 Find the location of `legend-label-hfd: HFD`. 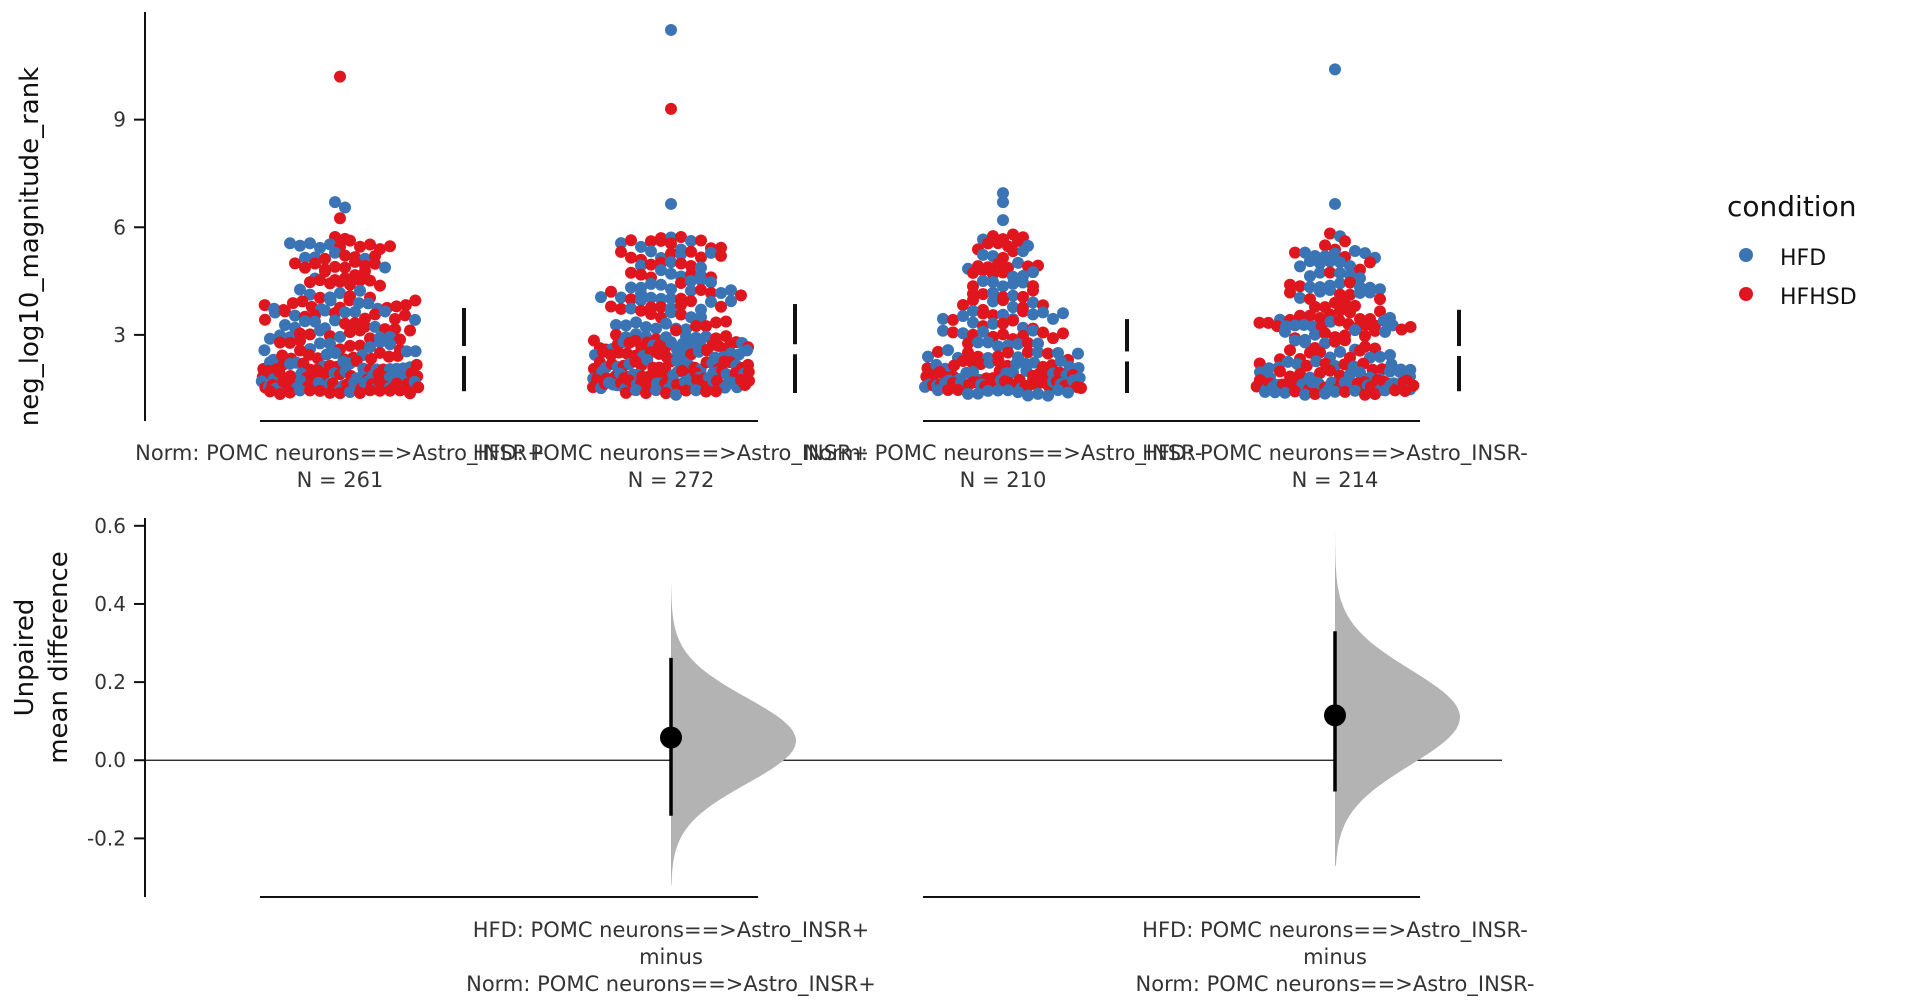

legend-label-hfd: HFD is located at coordinates (1803, 258).